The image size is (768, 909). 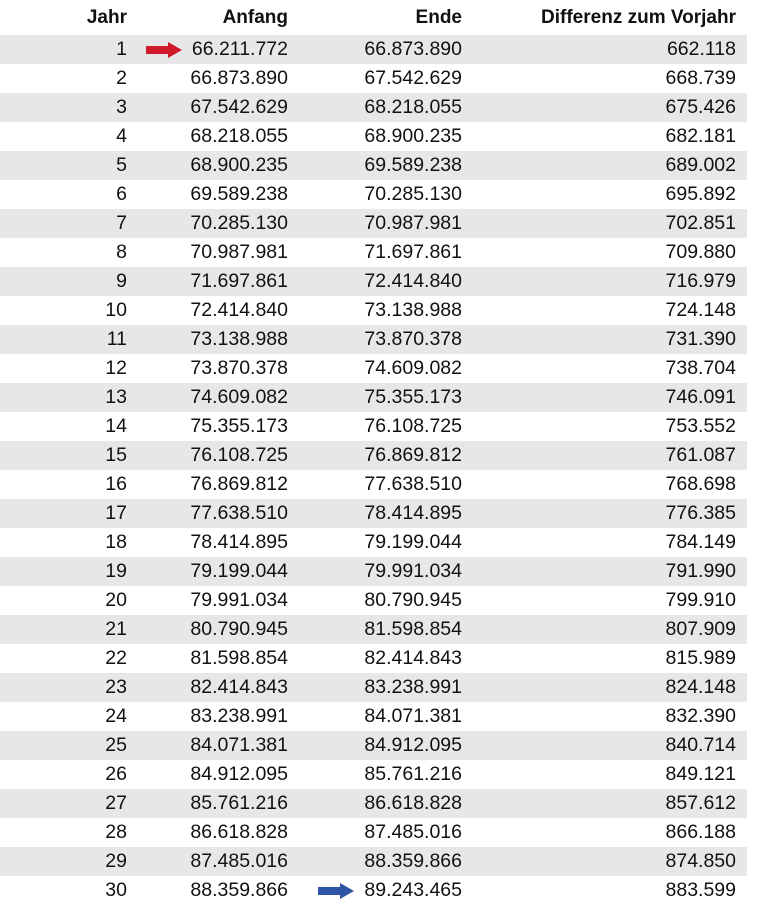 What do you see at coordinates (116, 716) in the screenshot?
I see `cell-jahr: 24` at bounding box center [116, 716].